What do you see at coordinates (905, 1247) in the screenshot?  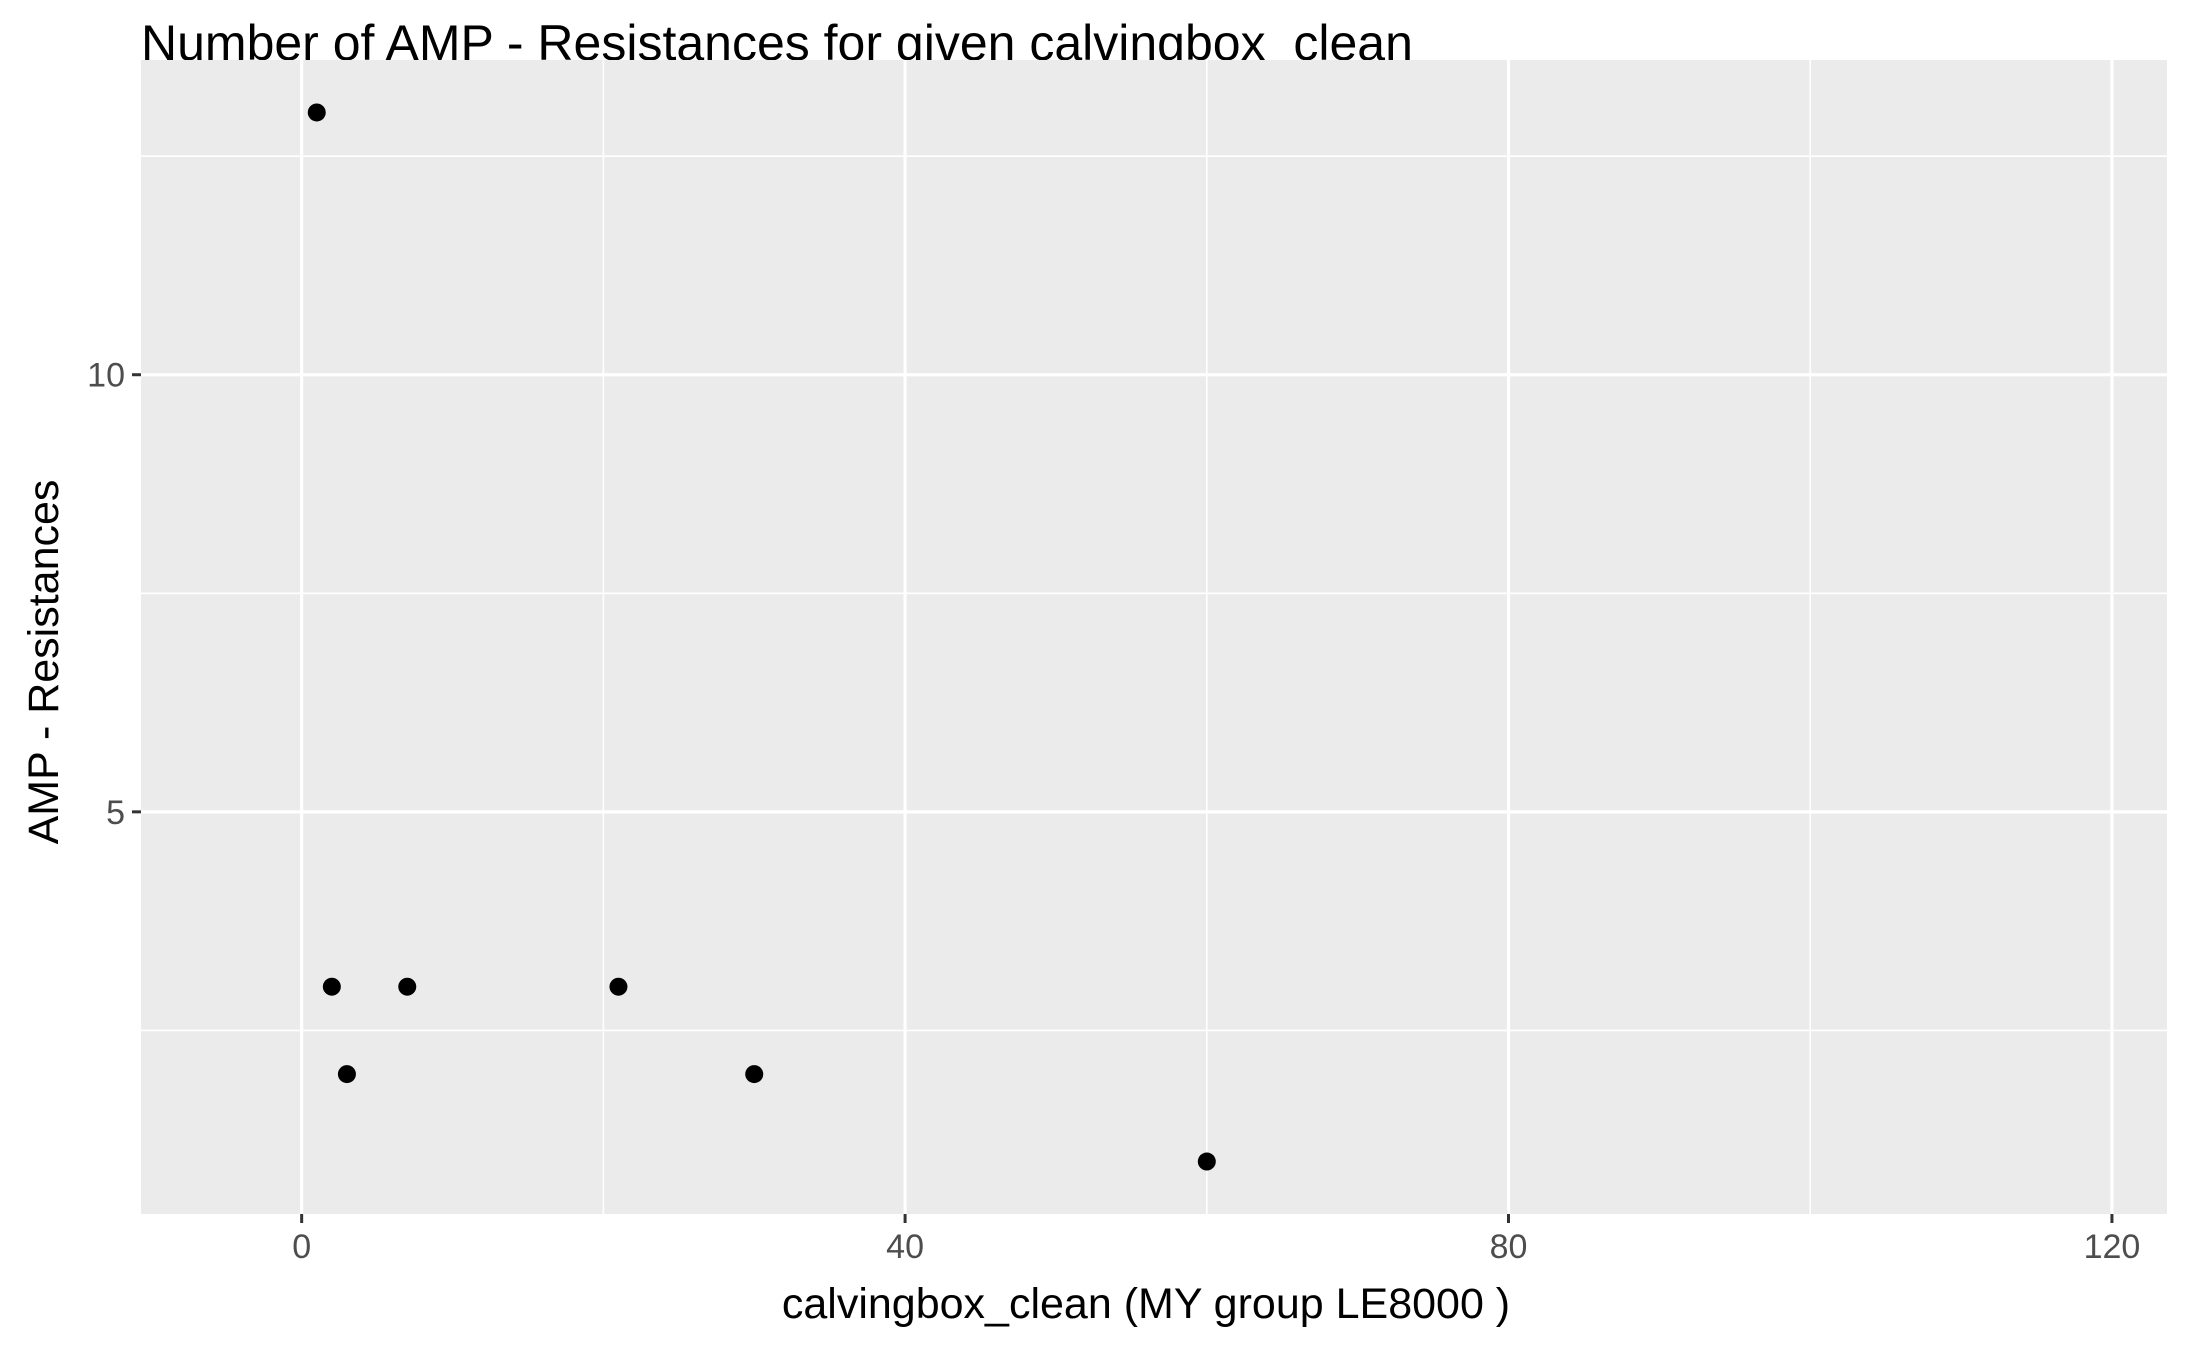 I see `x-tick-label: 40` at bounding box center [905, 1247].